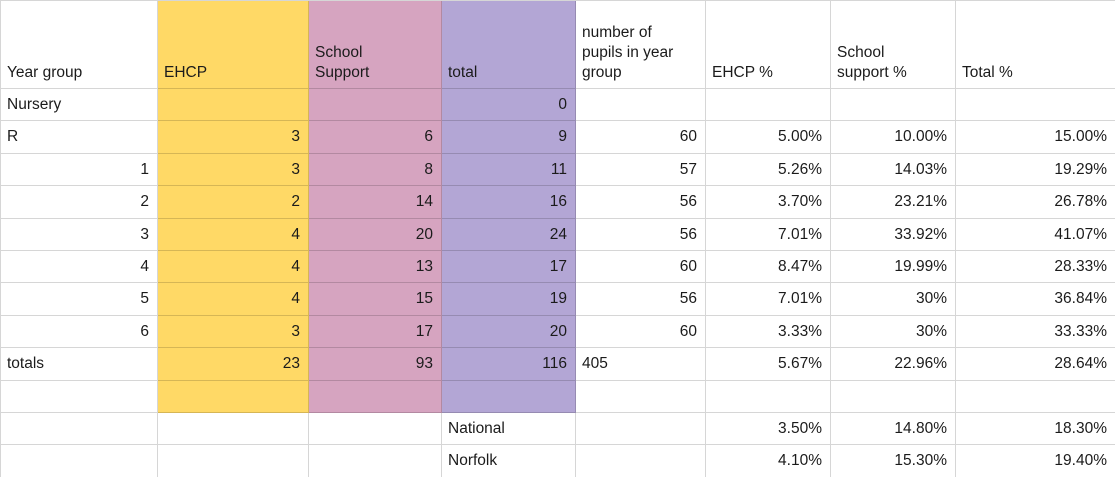  What do you see at coordinates (893, 267) in the screenshot?
I see `table-cell: 19.99%` at bounding box center [893, 267].